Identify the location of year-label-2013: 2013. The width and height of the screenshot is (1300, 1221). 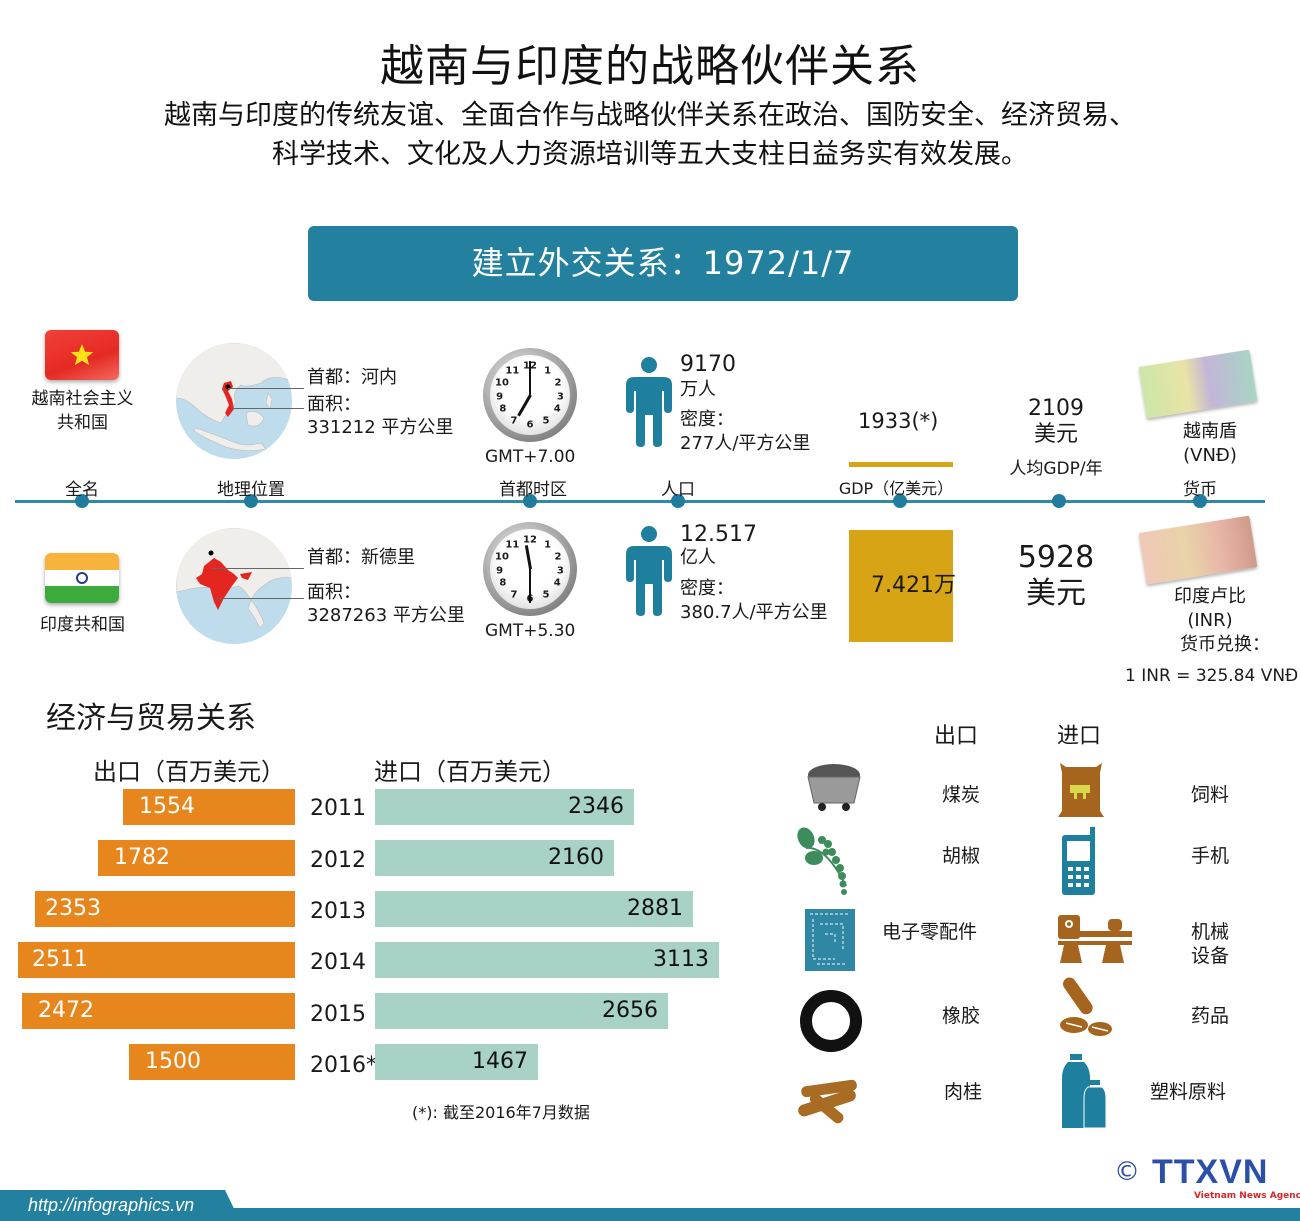
(338, 911).